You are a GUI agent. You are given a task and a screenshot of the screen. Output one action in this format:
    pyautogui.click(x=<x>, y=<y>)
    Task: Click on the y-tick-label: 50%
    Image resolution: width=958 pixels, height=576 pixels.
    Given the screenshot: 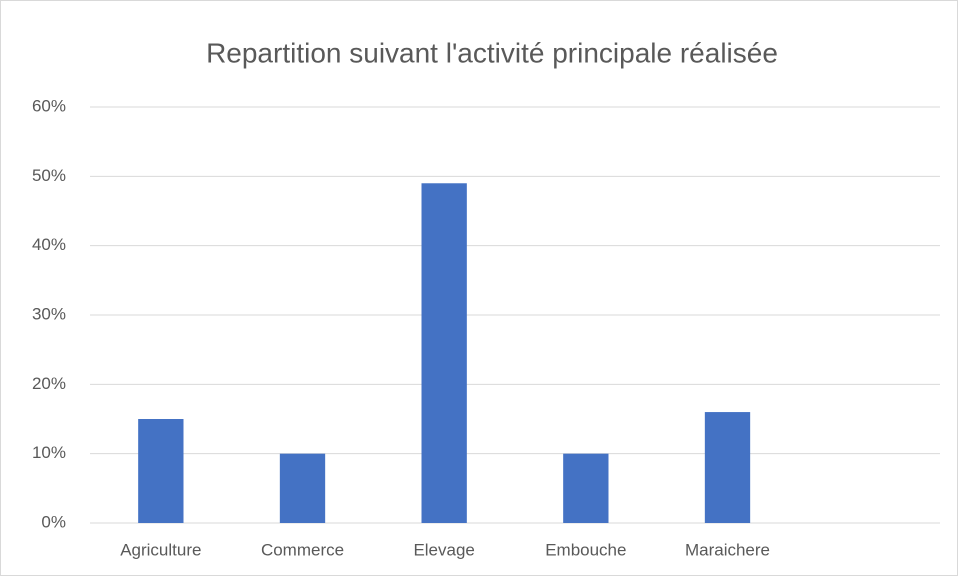 What is the action you would take?
    pyautogui.click(x=49, y=175)
    